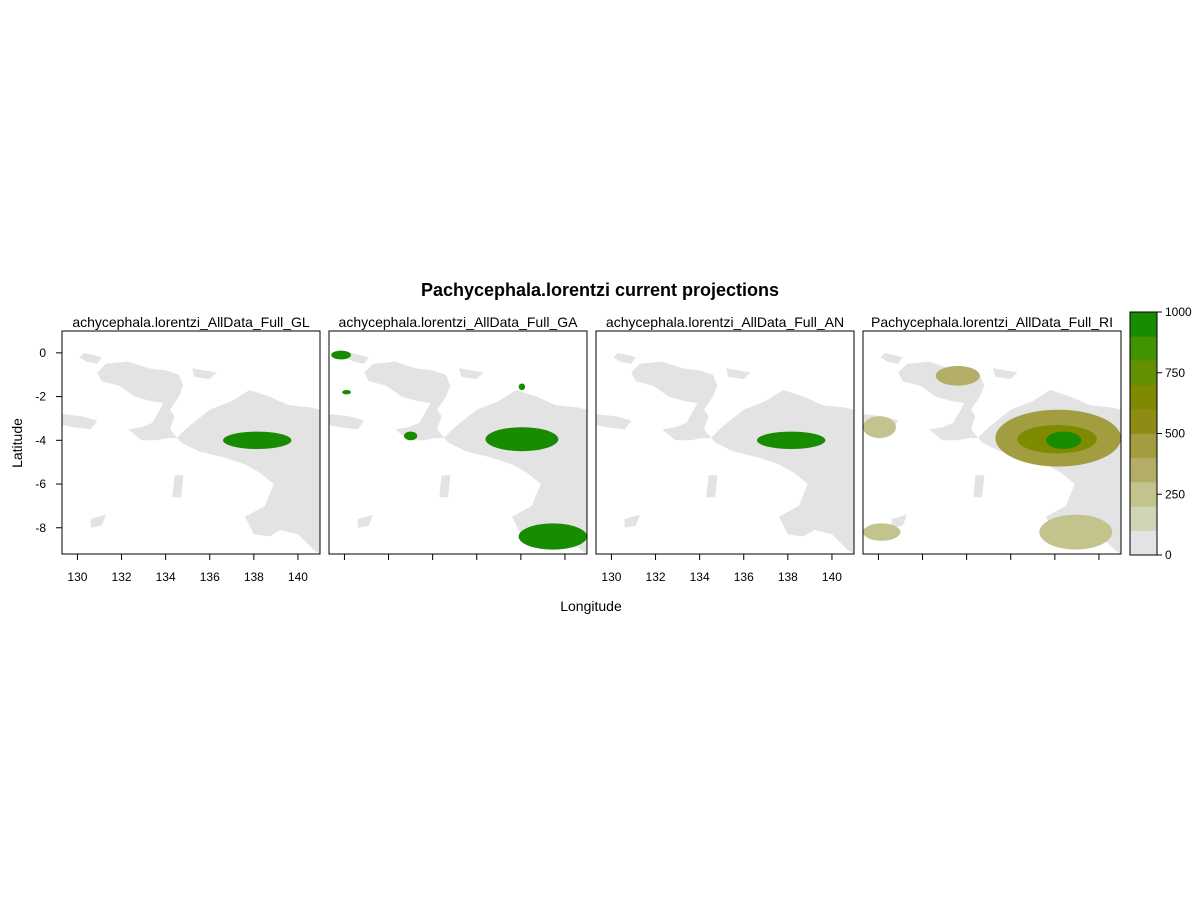 The height and width of the screenshot is (899, 1200). Describe the element at coordinates (725, 322) in the screenshot. I see `panel-title: achycephala.lorentzi_AllData_Full_AN` at that location.